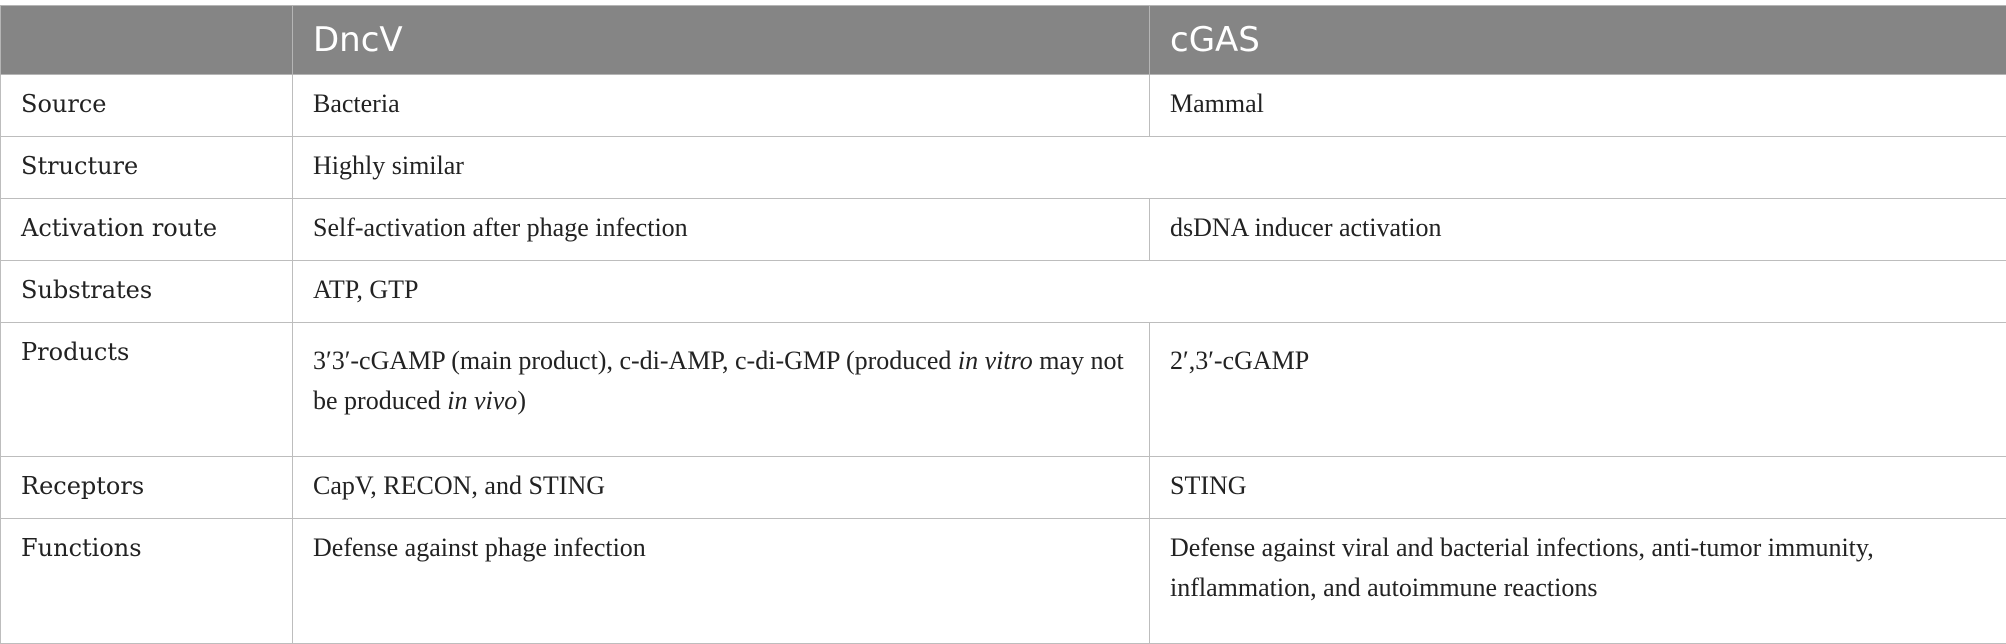  I want to click on products-italic-in-vivo: in vivo, so click(482, 400).